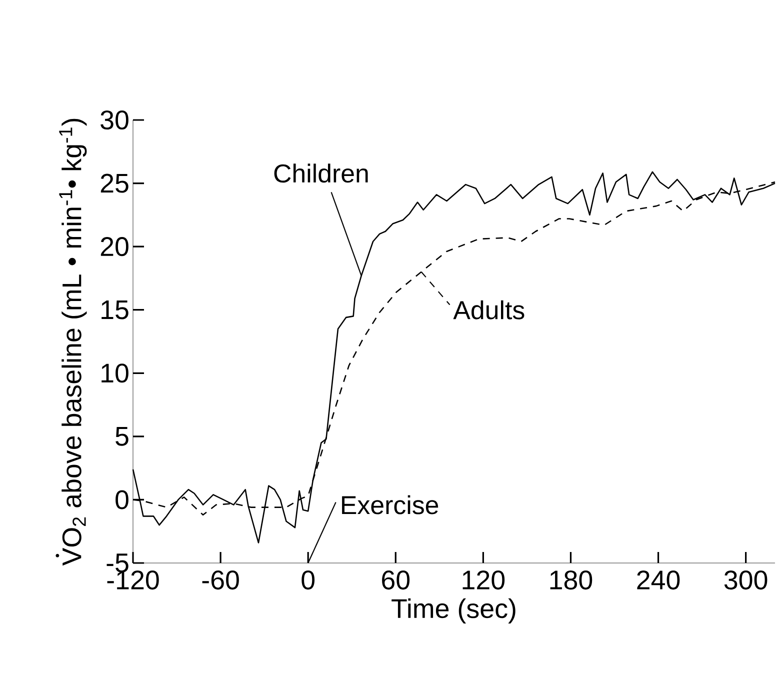 Image resolution: width=779 pixels, height=674 pixels. Describe the element at coordinates (321, 173) in the screenshot. I see `series-label: Children` at that location.